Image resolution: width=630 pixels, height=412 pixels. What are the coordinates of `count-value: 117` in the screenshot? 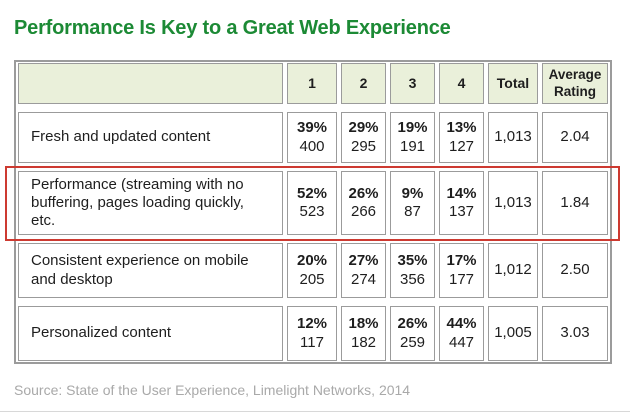 It's located at (312, 342).